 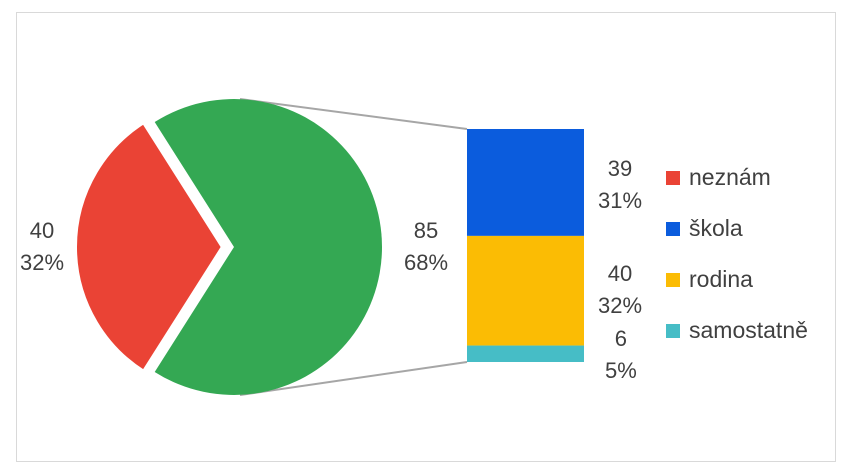 What do you see at coordinates (426, 230) in the screenshot?
I see `data-label-value: 85` at bounding box center [426, 230].